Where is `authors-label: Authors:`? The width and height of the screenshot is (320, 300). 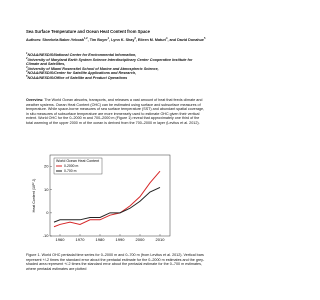
authors-label: Authors: is located at coordinates (34, 40).